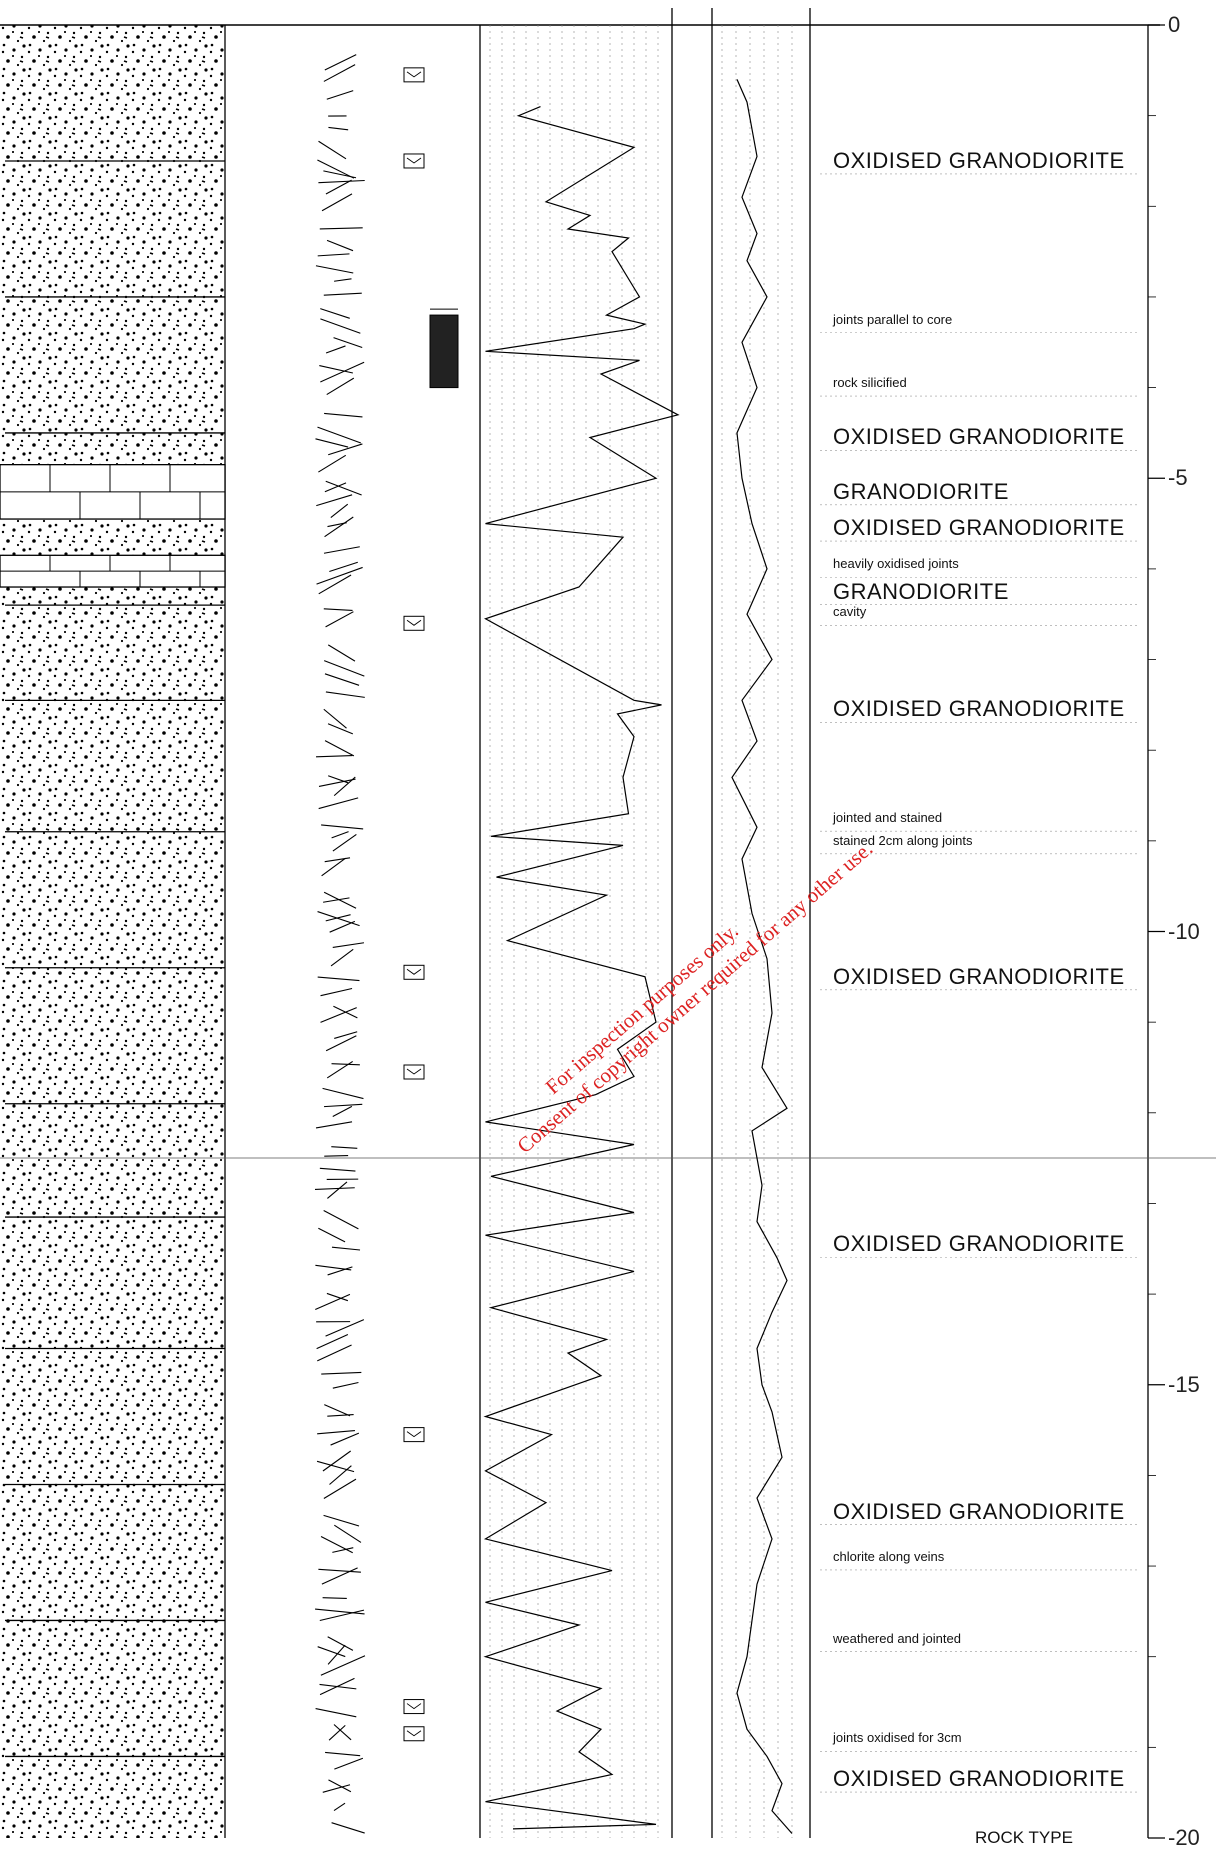 This screenshot has width=1216, height=1851. What do you see at coordinates (1024, 1838) in the screenshot?
I see `footer-label: ROCK TYPE` at bounding box center [1024, 1838].